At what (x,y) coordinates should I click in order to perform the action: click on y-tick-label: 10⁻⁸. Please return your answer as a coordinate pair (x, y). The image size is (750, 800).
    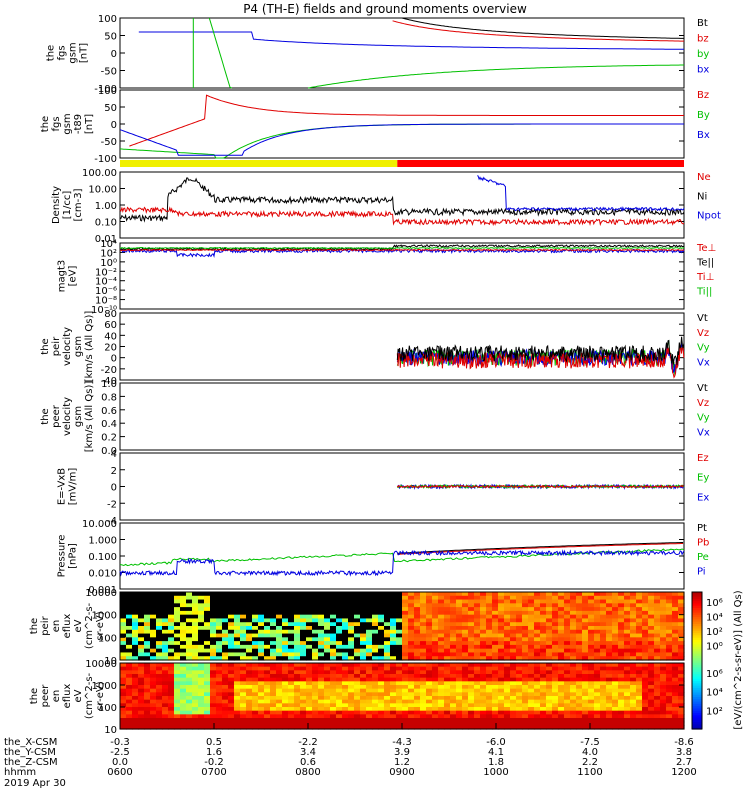
    Looking at the image, I should click on (106, 301).